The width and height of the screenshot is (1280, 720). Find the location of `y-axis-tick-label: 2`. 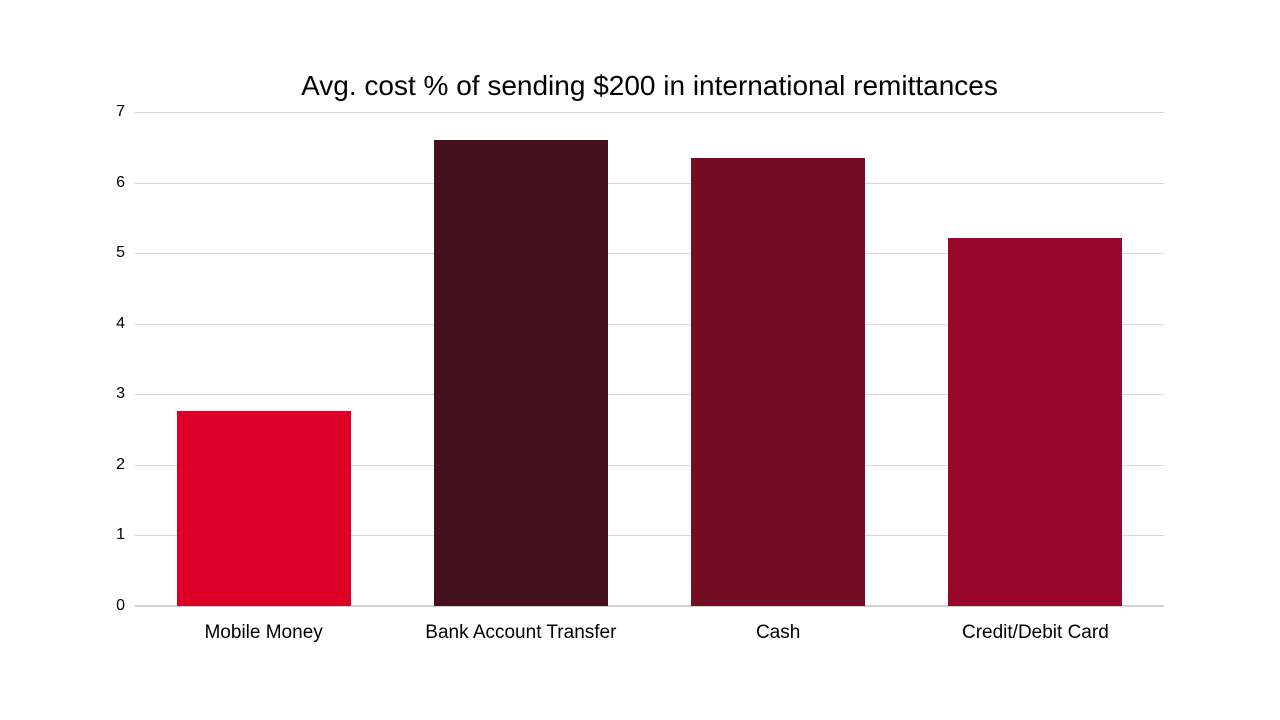

y-axis-tick-label: 2 is located at coordinates (120, 464).